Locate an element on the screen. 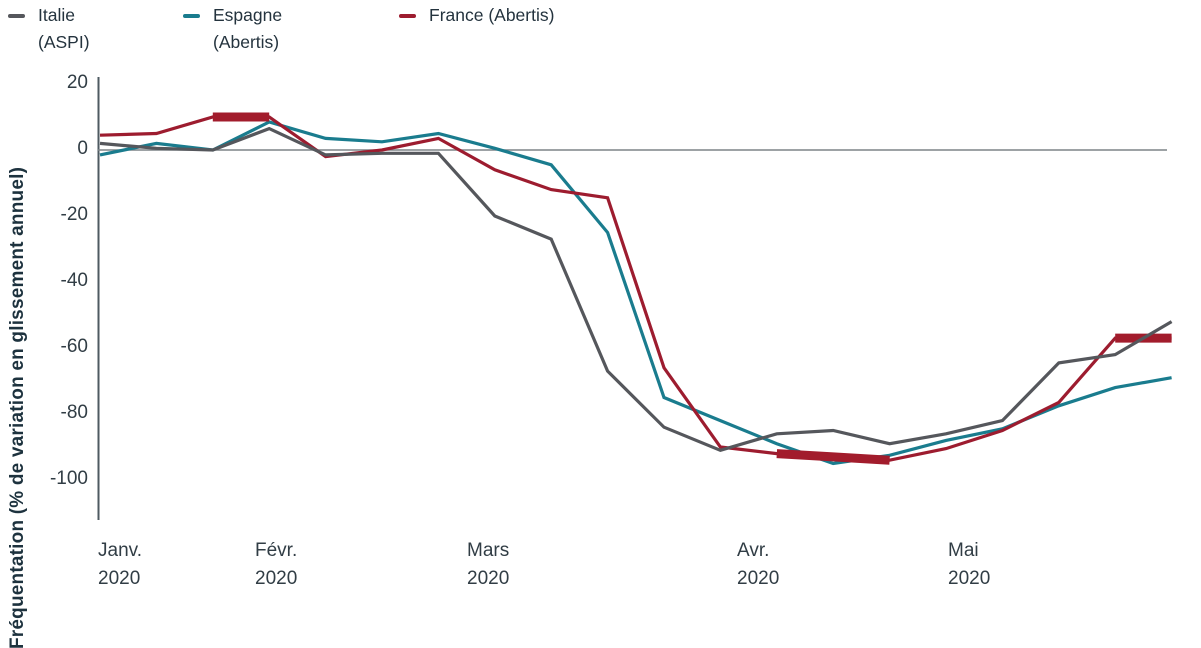 The width and height of the screenshot is (1201, 648). italie-line-swatch is located at coordinates (16, 16).